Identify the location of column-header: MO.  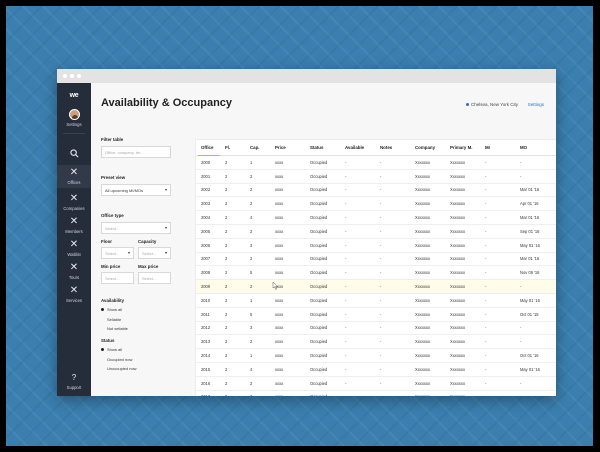
(524, 147).